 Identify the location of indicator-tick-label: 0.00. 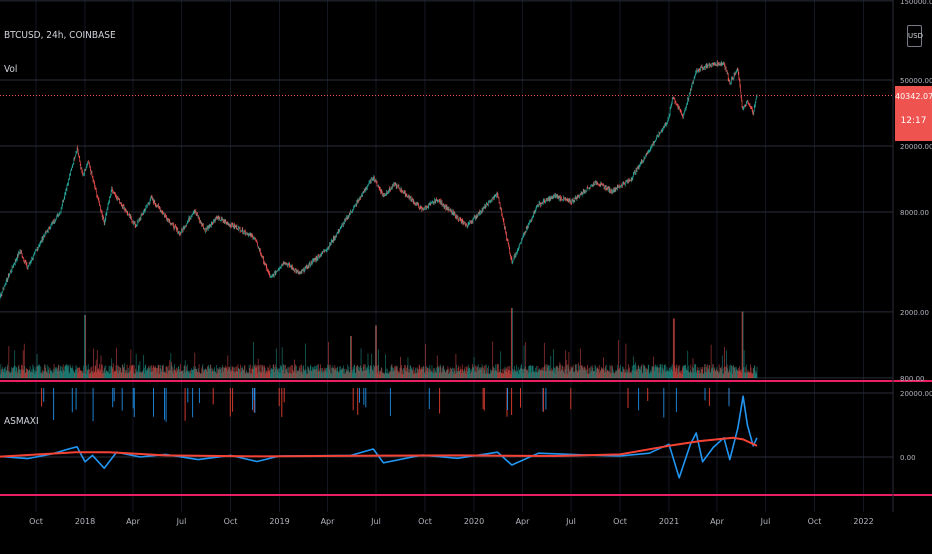
(908, 458).